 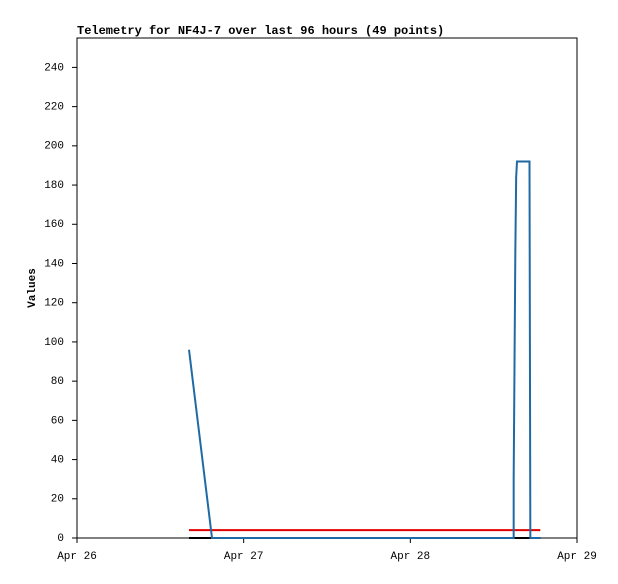 What do you see at coordinates (54, 343) in the screenshot?
I see `y-tick-label: 100` at bounding box center [54, 343].